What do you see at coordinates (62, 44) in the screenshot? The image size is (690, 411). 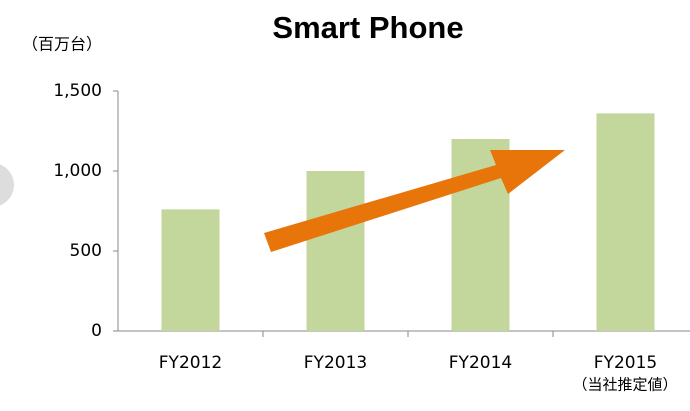 I see `y-axis-label: （百万台）` at bounding box center [62, 44].